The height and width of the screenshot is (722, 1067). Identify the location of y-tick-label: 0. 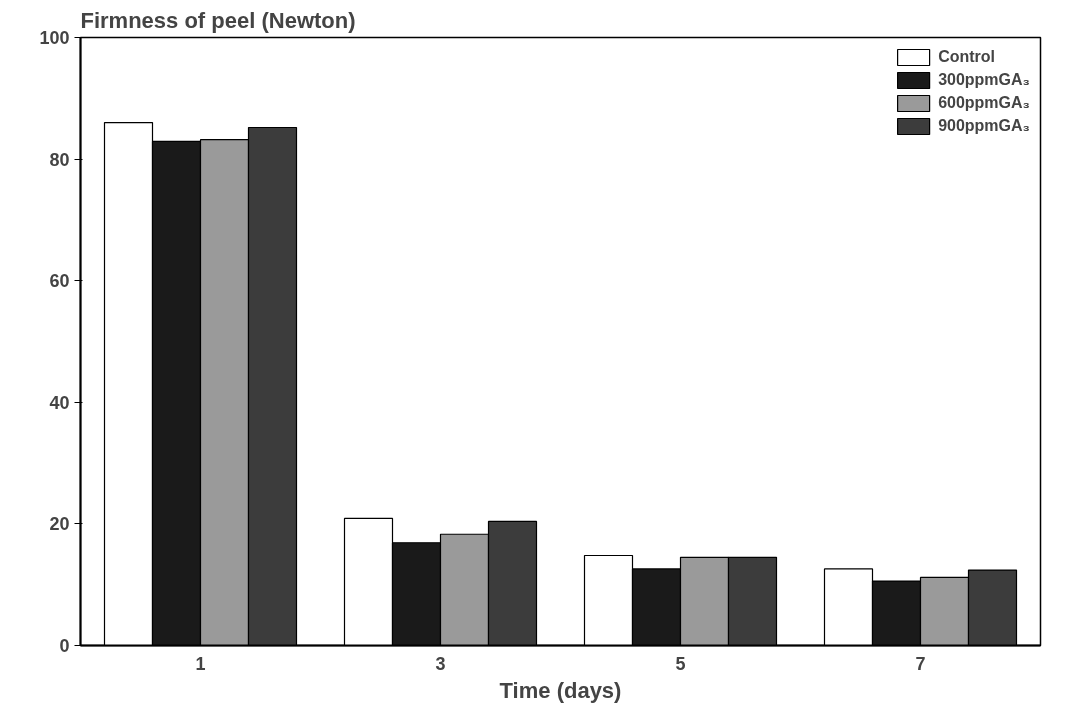
(64, 646).